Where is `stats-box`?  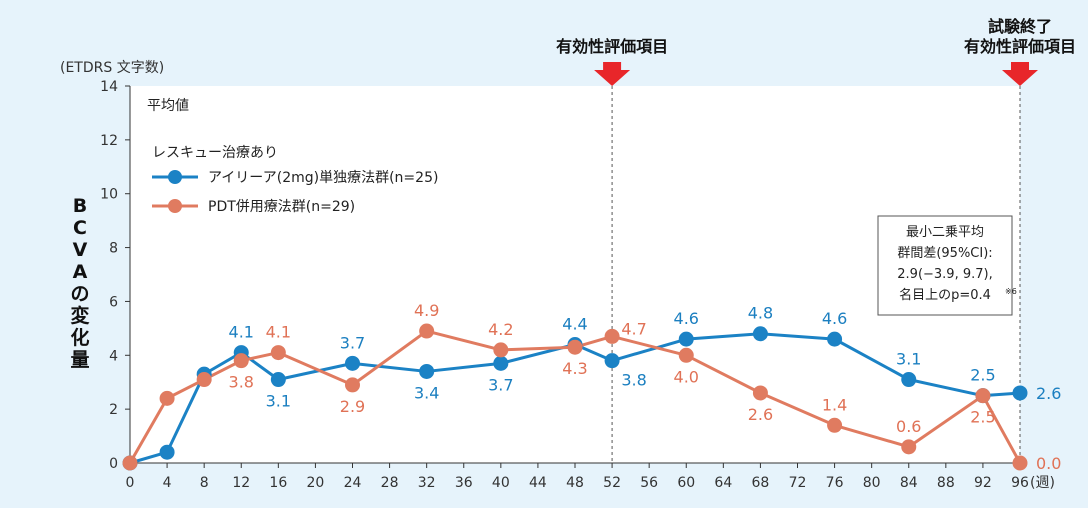 stats-box is located at coordinates (945, 265).